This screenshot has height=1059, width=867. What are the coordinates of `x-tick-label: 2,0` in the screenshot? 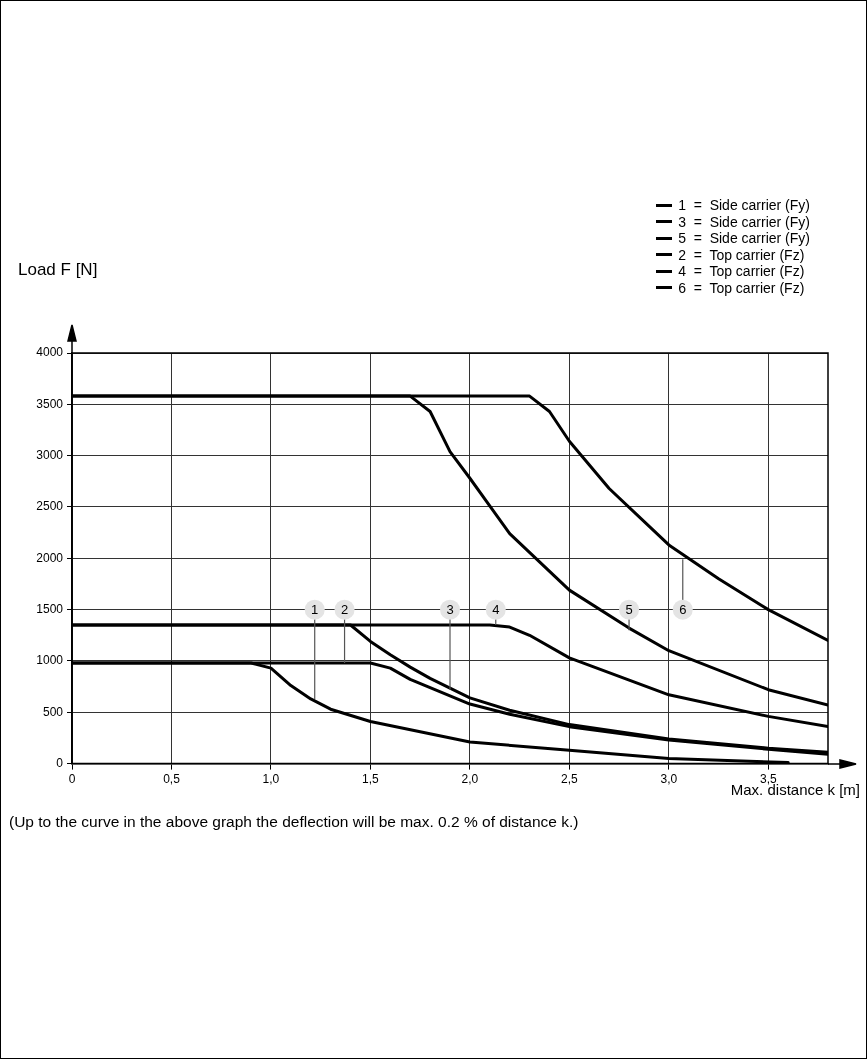 It's located at (470, 779).